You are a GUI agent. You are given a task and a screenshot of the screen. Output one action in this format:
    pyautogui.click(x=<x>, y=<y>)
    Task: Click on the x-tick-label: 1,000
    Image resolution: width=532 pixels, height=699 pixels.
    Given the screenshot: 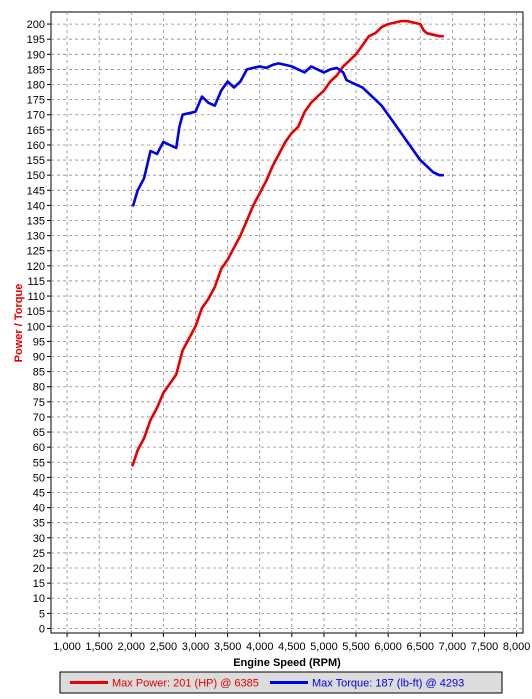 What is the action you would take?
    pyautogui.click(x=67, y=647)
    